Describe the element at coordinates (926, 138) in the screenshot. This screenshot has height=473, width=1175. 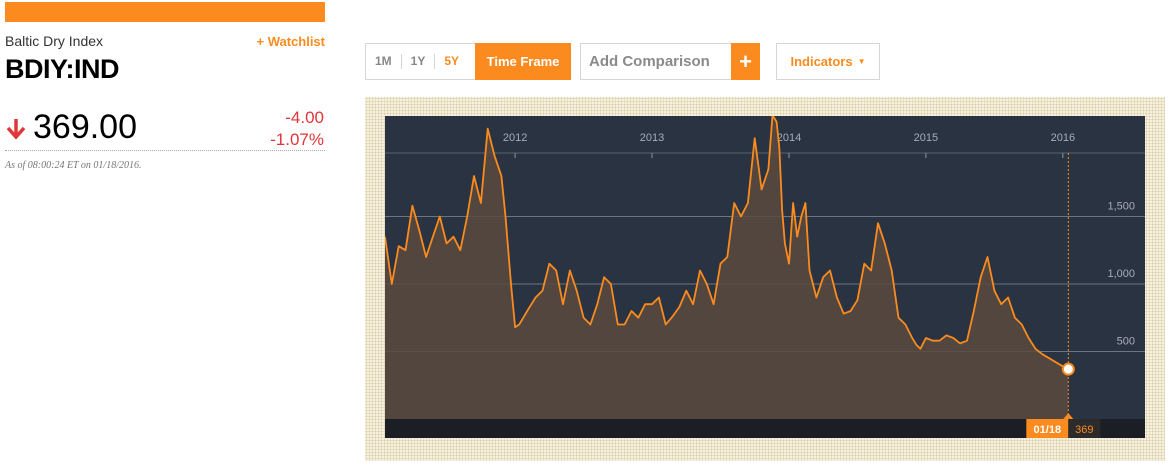
I see `x-tick-label: 2015` at that location.